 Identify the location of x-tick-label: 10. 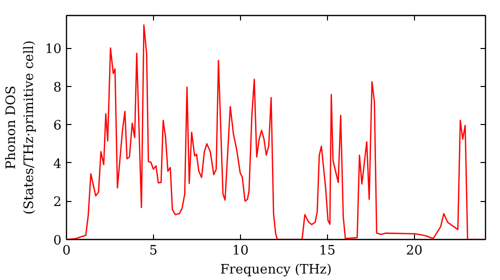
(240, 251).